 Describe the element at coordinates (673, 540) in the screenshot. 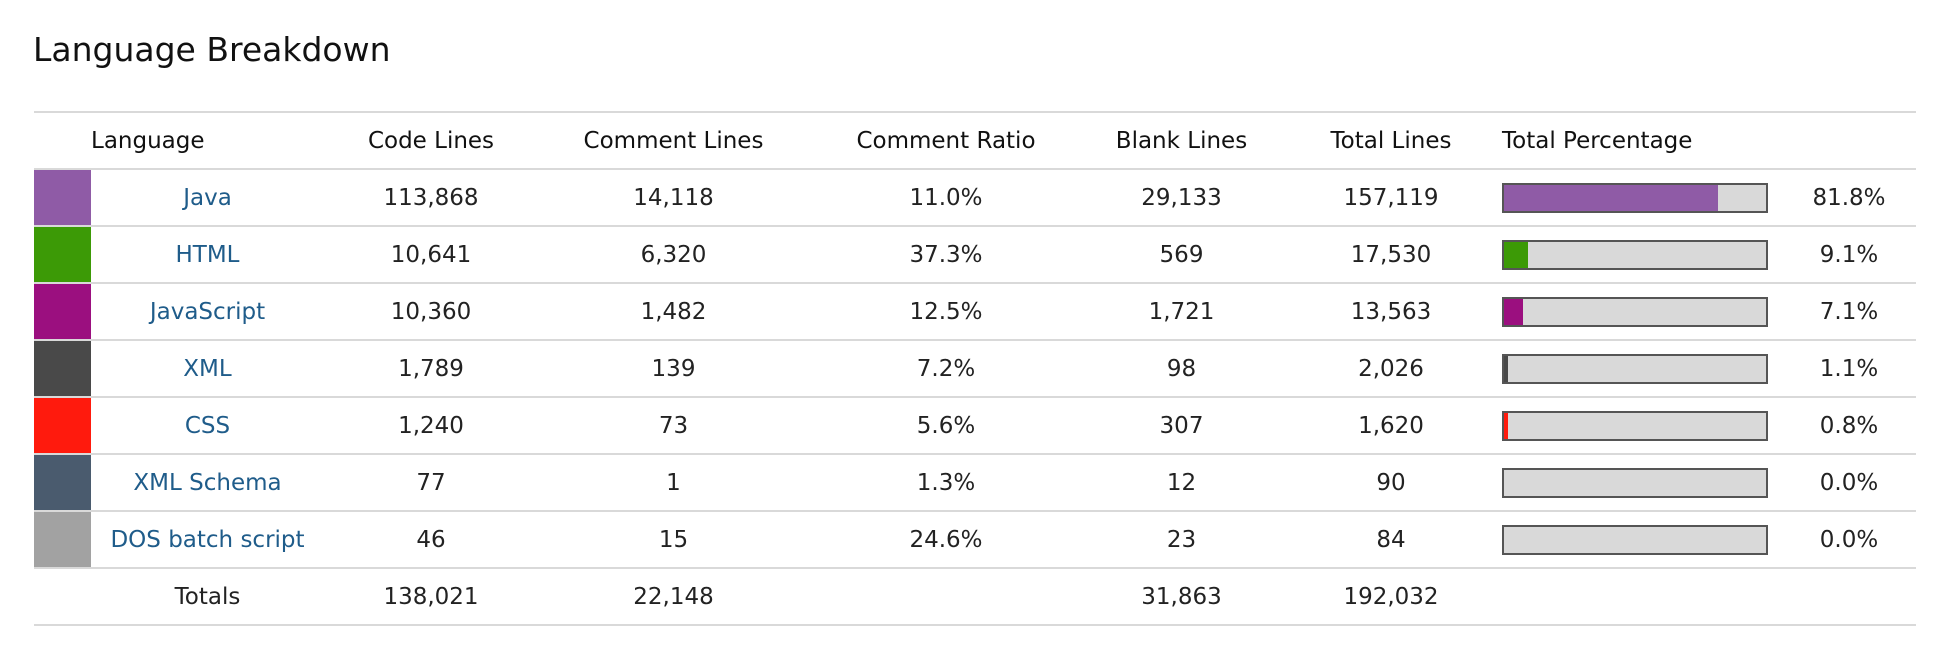

I see `comment-lines-cell: 15` at that location.